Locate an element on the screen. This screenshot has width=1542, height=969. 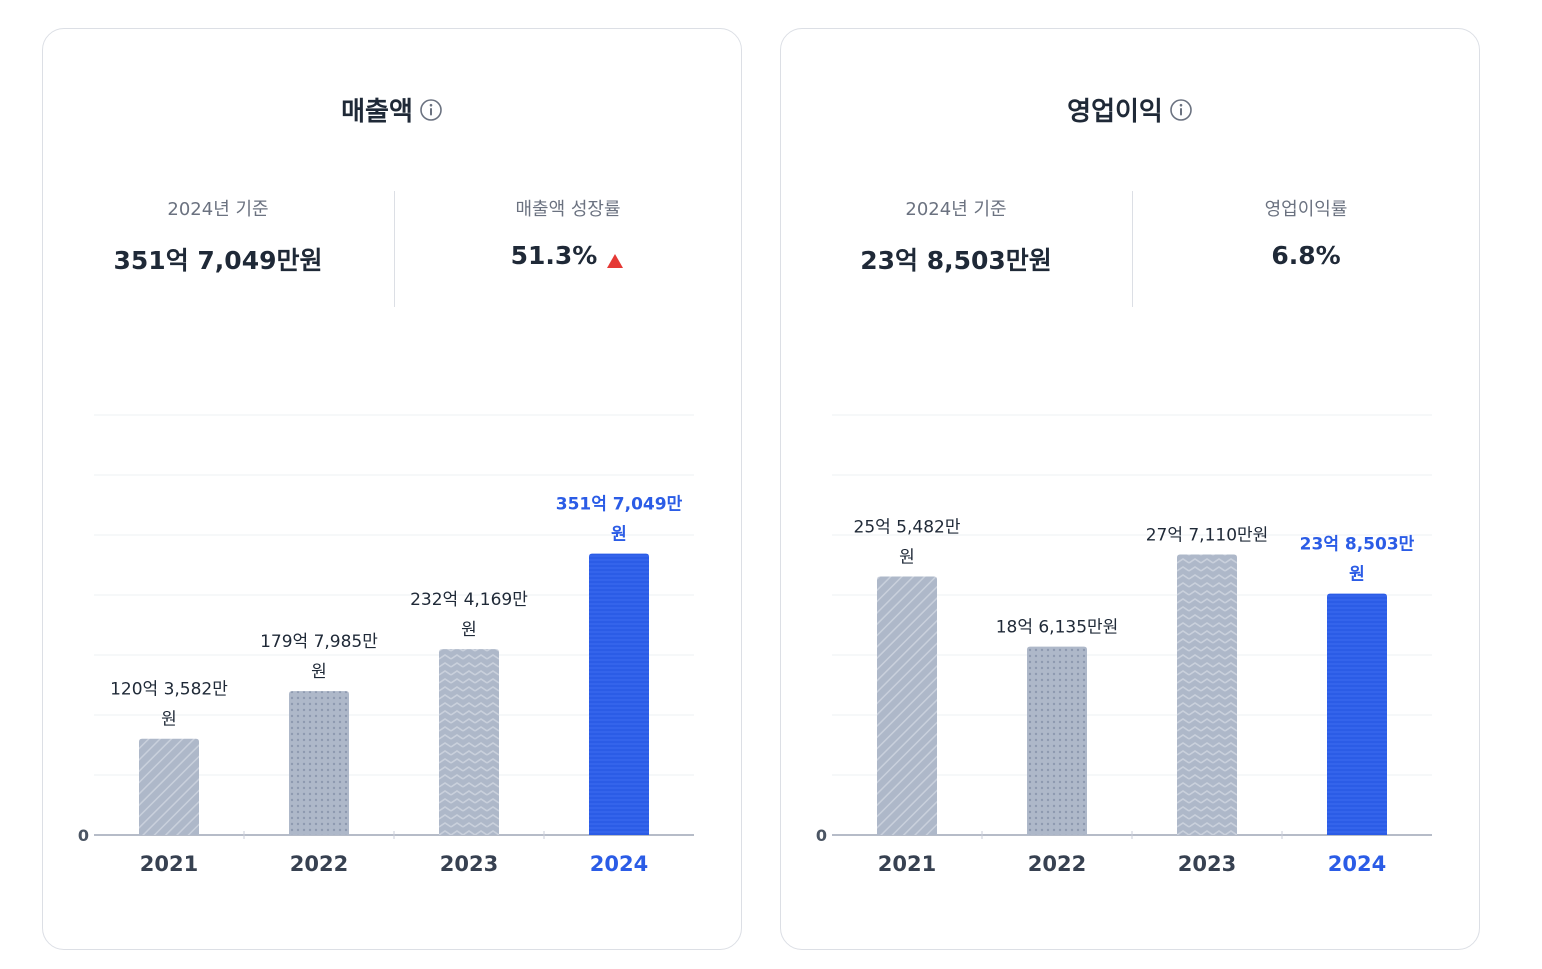
stat-value: 23억 8,503만원 is located at coordinates (956, 259).